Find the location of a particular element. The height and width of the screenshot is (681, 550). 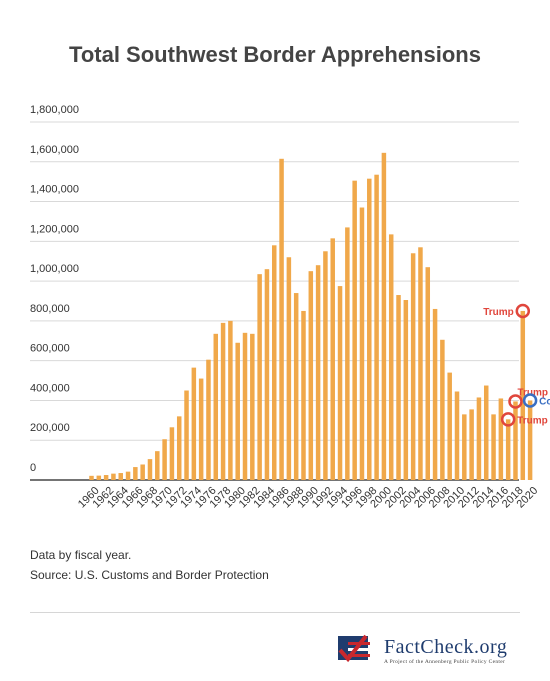

bar-2001 is located at coordinates (391, 357).